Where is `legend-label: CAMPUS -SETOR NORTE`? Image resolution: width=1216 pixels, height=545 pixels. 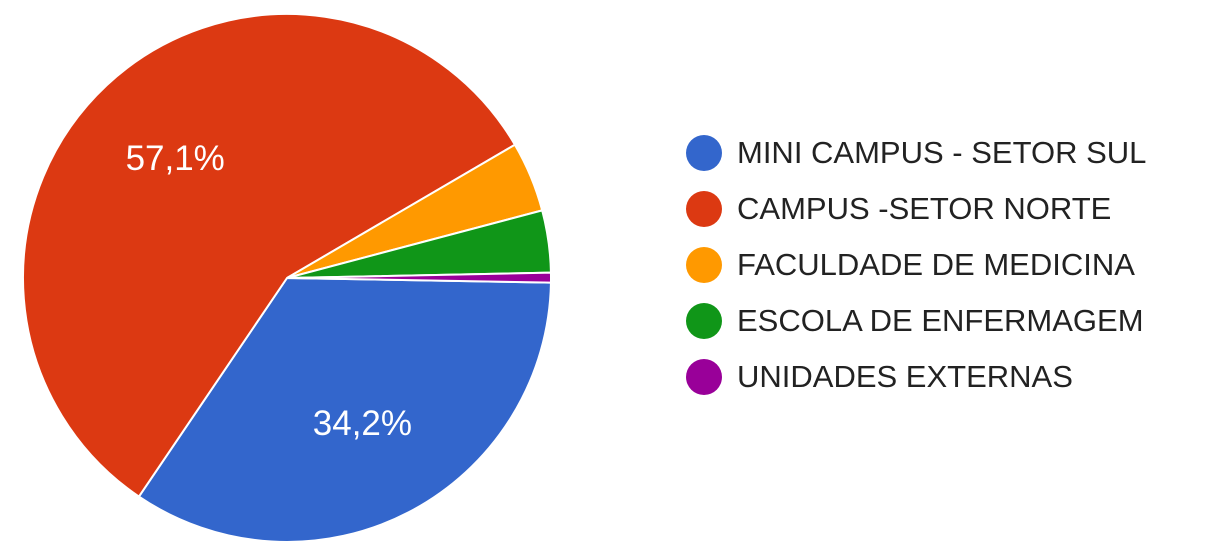 legend-label: CAMPUS -SETOR NORTE is located at coordinates (924, 208).